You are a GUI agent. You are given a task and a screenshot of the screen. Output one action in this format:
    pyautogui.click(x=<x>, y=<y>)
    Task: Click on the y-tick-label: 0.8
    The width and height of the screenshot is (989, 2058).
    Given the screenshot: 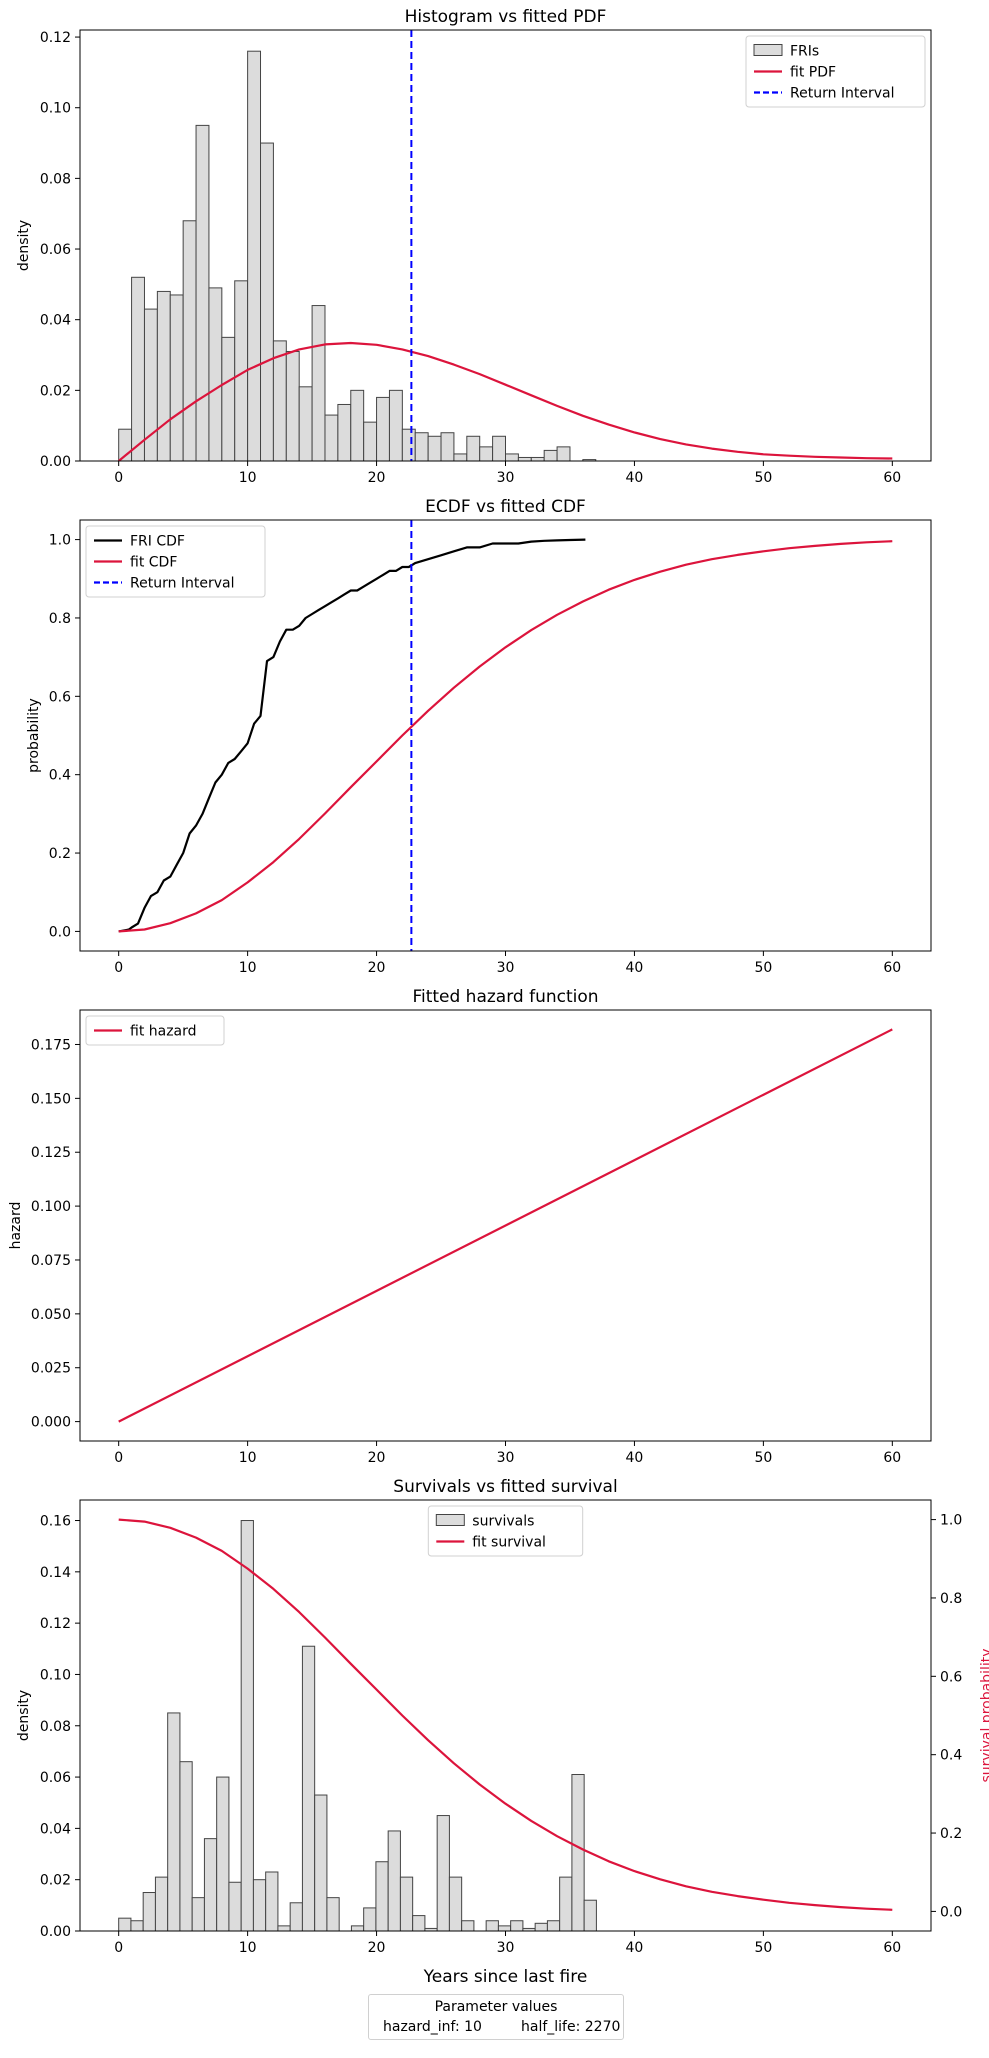 What is the action you would take?
    pyautogui.click(x=60, y=619)
    